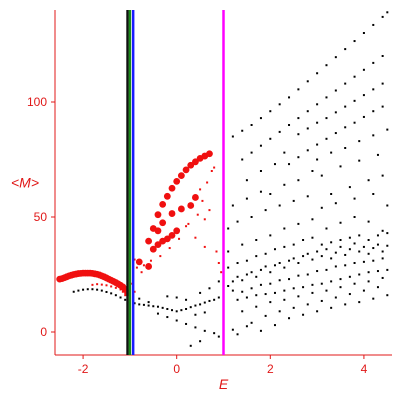 Image resolution: width=400 pixels, height=400 pixels. I want to click on x-axis-label: E, so click(224, 384).